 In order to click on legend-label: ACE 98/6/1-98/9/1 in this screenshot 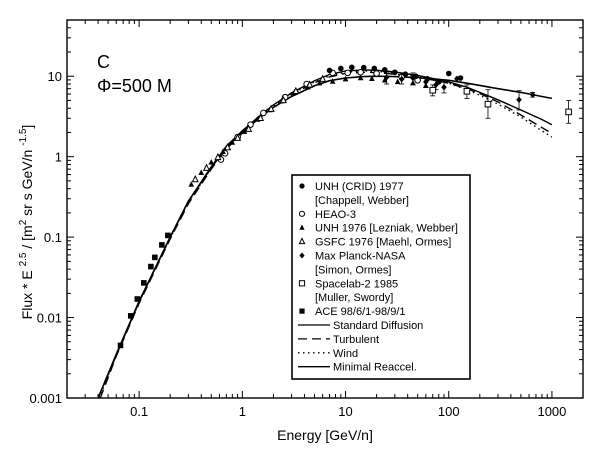, I will do `click(360, 312)`.